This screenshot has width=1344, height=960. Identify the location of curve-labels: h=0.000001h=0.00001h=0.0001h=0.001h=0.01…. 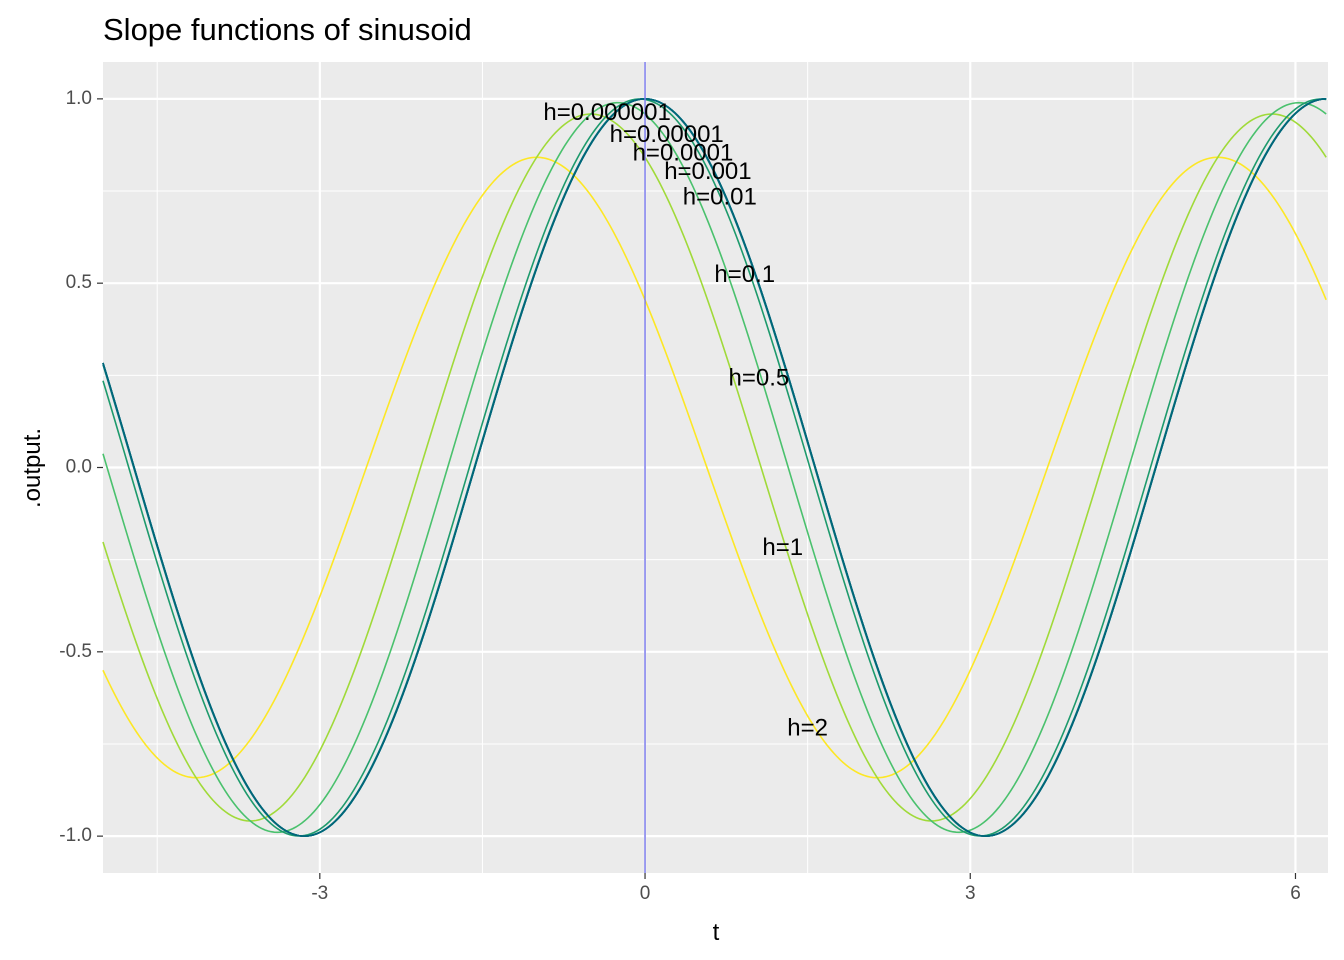
(685, 420).